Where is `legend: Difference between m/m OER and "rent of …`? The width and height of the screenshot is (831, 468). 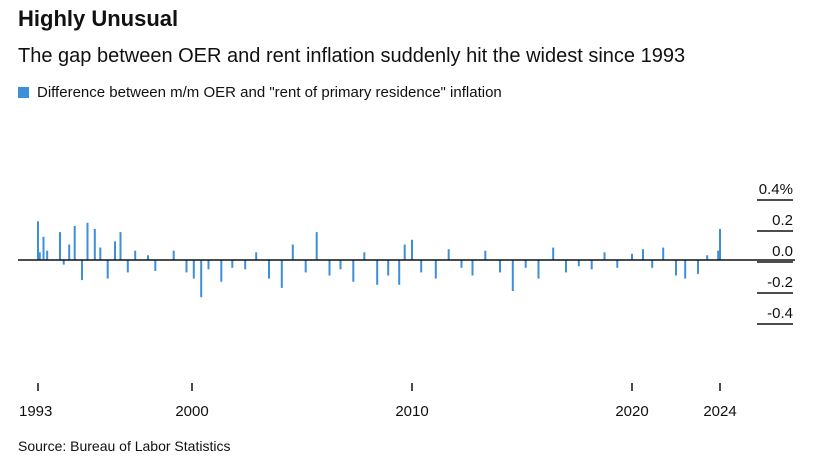 legend: Difference between m/m OER and "rent of … is located at coordinates (260, 92).